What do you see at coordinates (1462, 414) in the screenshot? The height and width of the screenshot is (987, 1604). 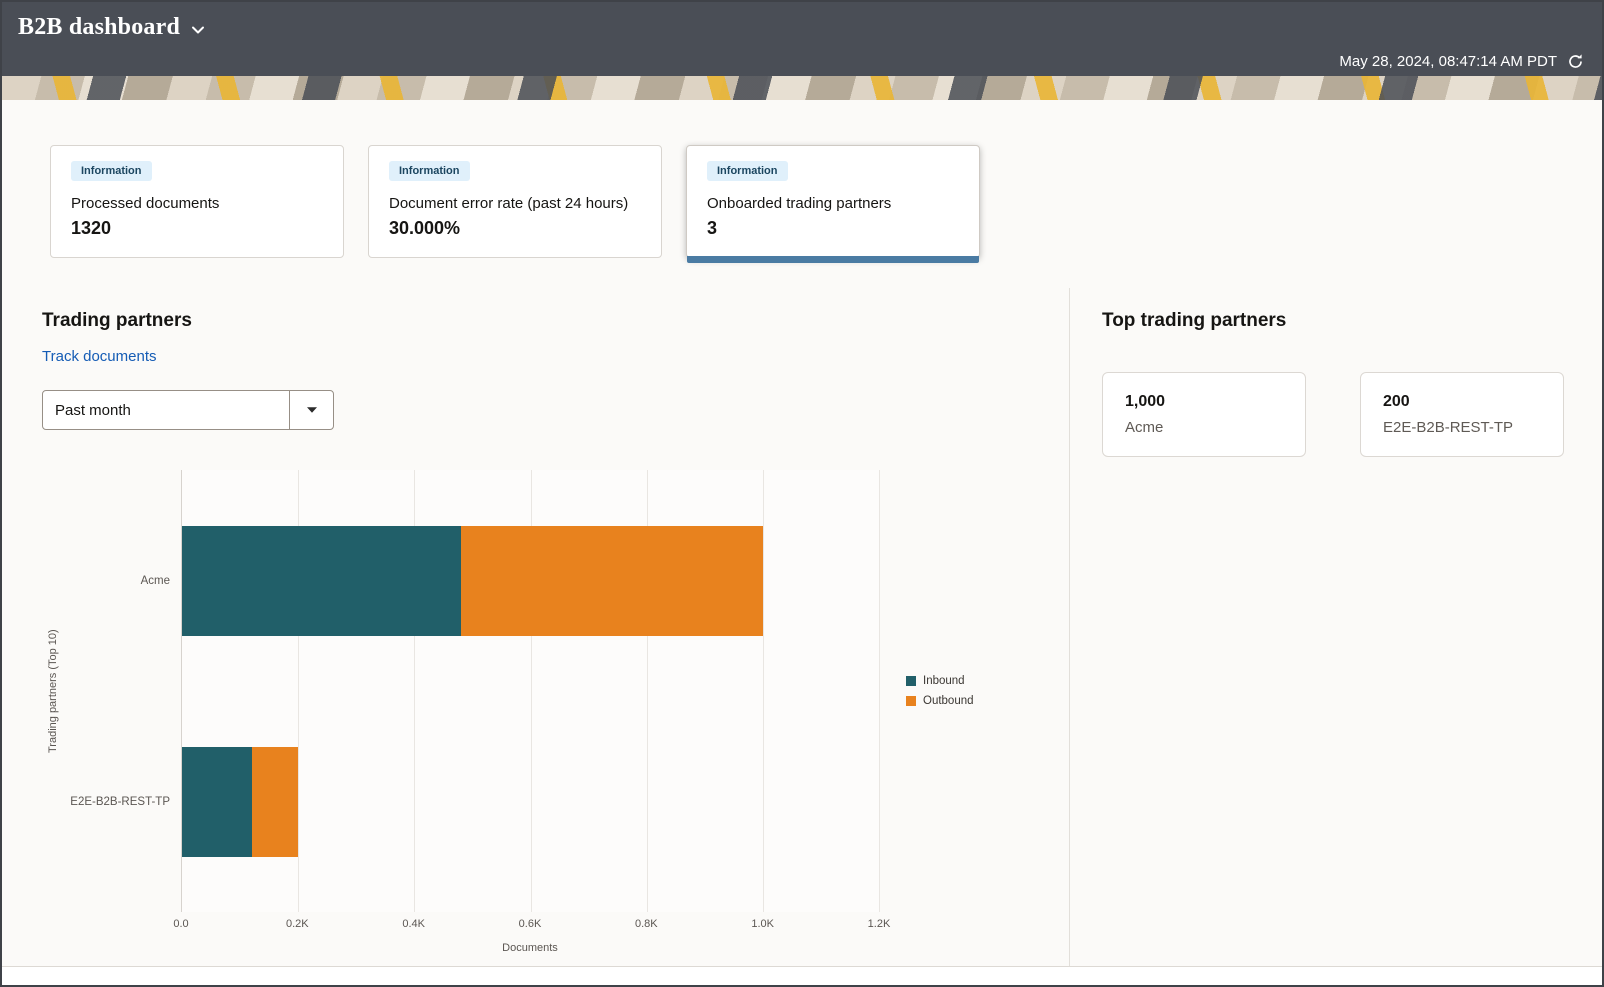 I see `top-partner-card-e2e-b2b-rest-tp: 200 E2E-B2B-REST-TP` at bounding box center [1462, 414].